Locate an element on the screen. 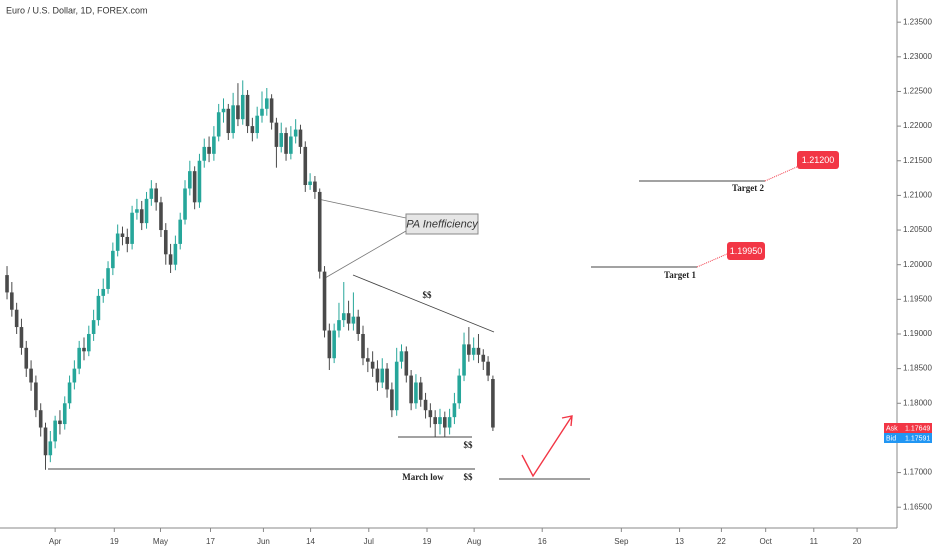 The image size is (932, 550). x-tick-label: 20 is located at coordinates (857, 541).